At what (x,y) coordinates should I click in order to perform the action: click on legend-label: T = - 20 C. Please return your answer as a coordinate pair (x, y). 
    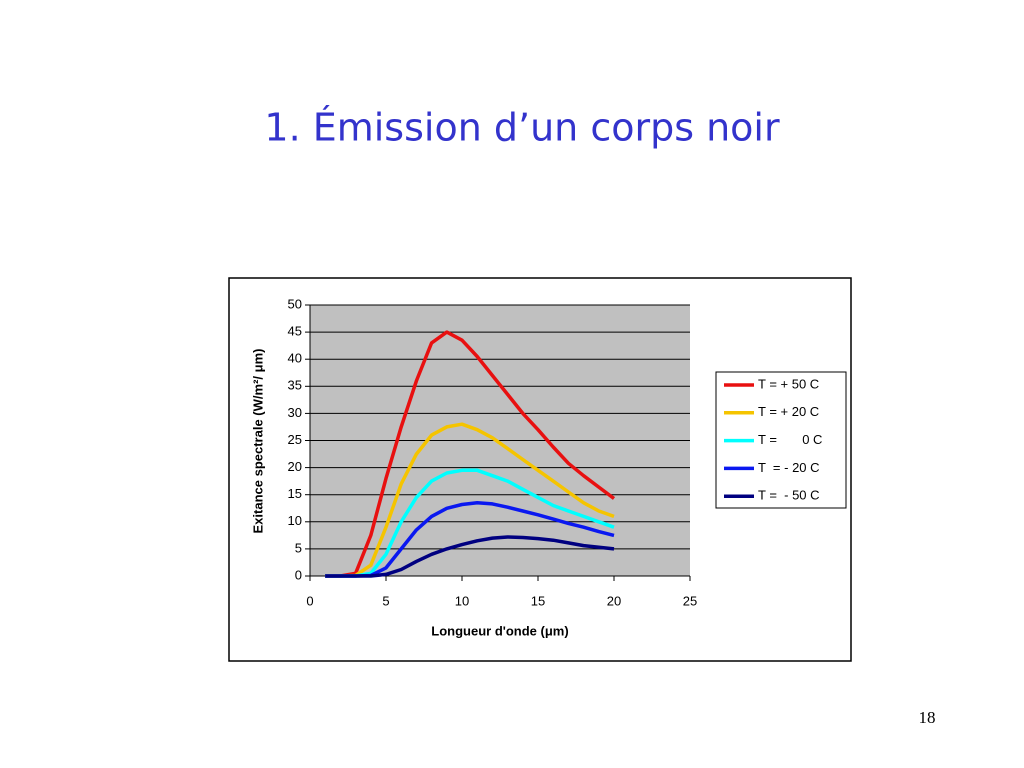
    Looking at the image, I should click on (789, 467).